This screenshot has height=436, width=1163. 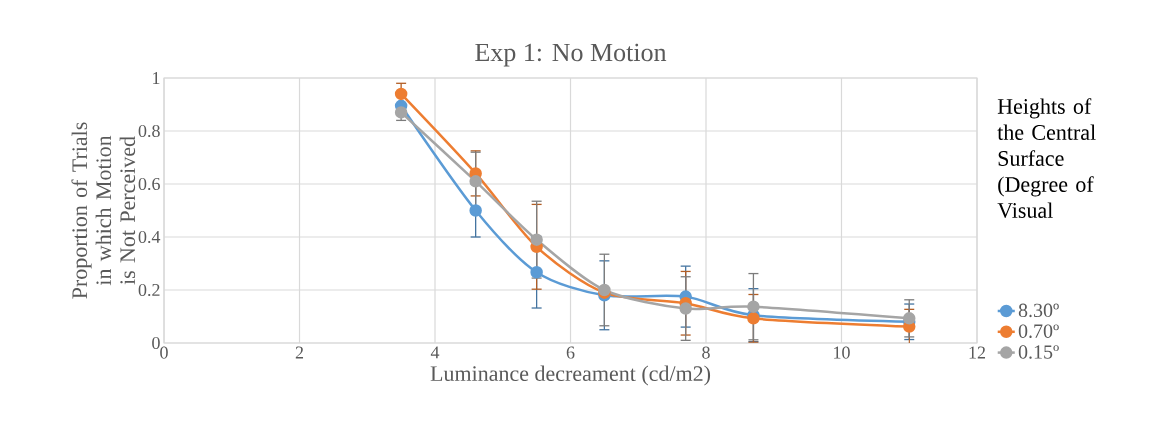 I want to click on legend-label: 8.30º, so click(x=1038, y=310).